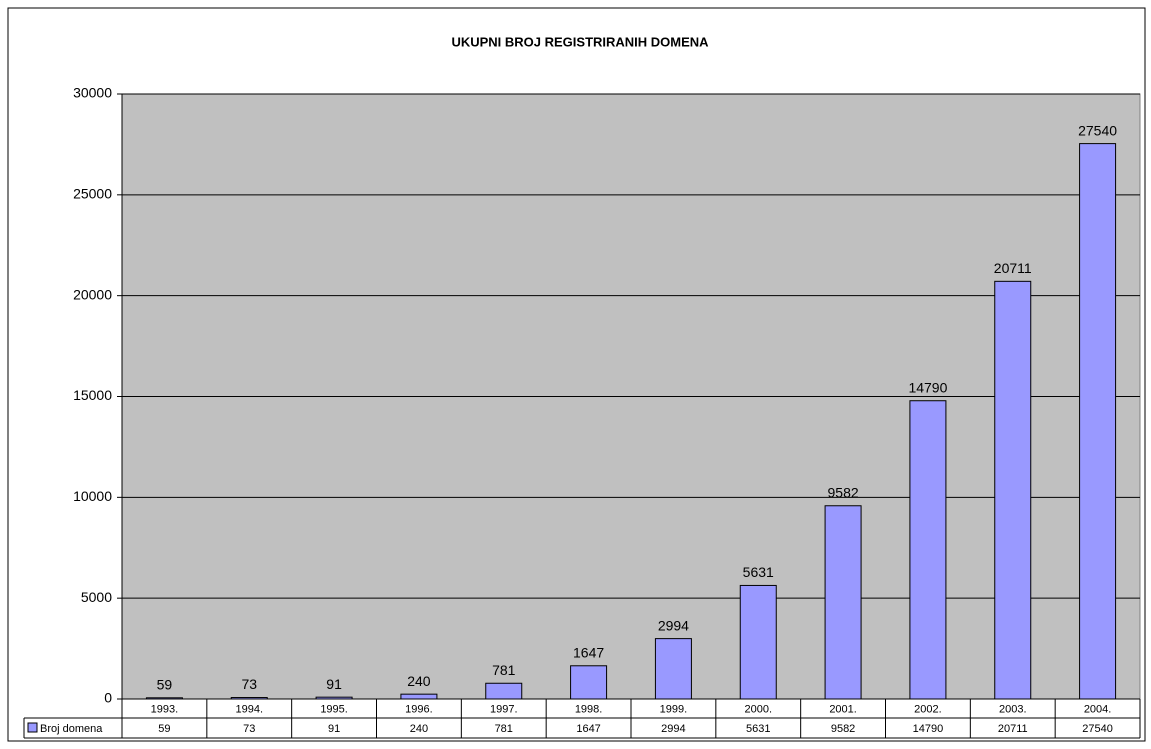 Image resolution: width=1151 pixels, height=749 pixels. Describe the element at coordinates (92, 93) in the screenshot. I see `y-tick-label: 30000` at that location.